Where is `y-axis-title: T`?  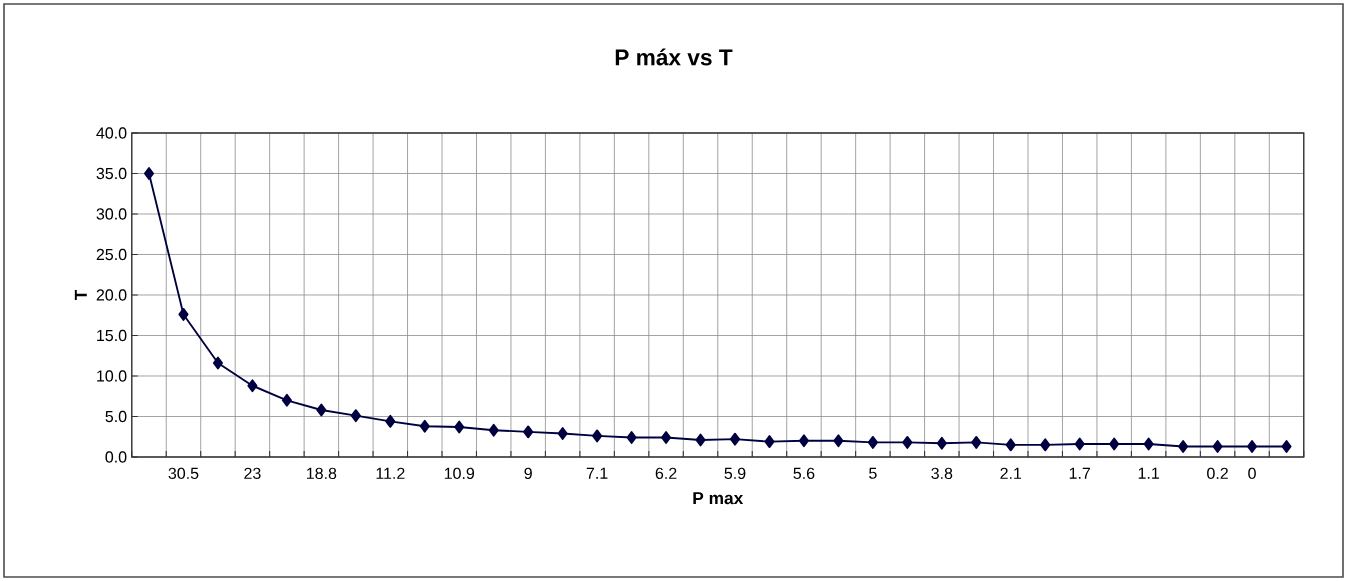
y-axis-title: T is located at coordinates (80, 295).